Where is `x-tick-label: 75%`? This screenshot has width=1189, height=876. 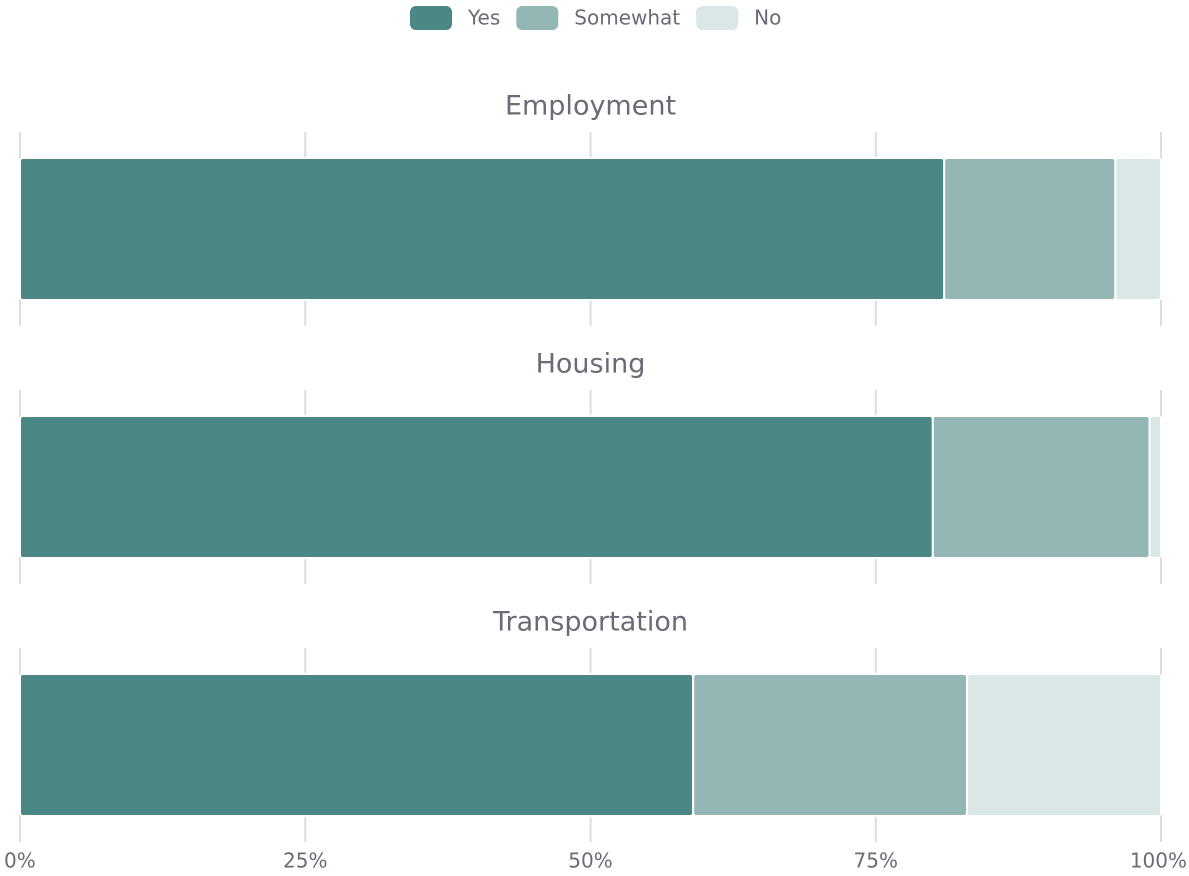
x-tick-label: 75% is located at coordinates (876, 861).